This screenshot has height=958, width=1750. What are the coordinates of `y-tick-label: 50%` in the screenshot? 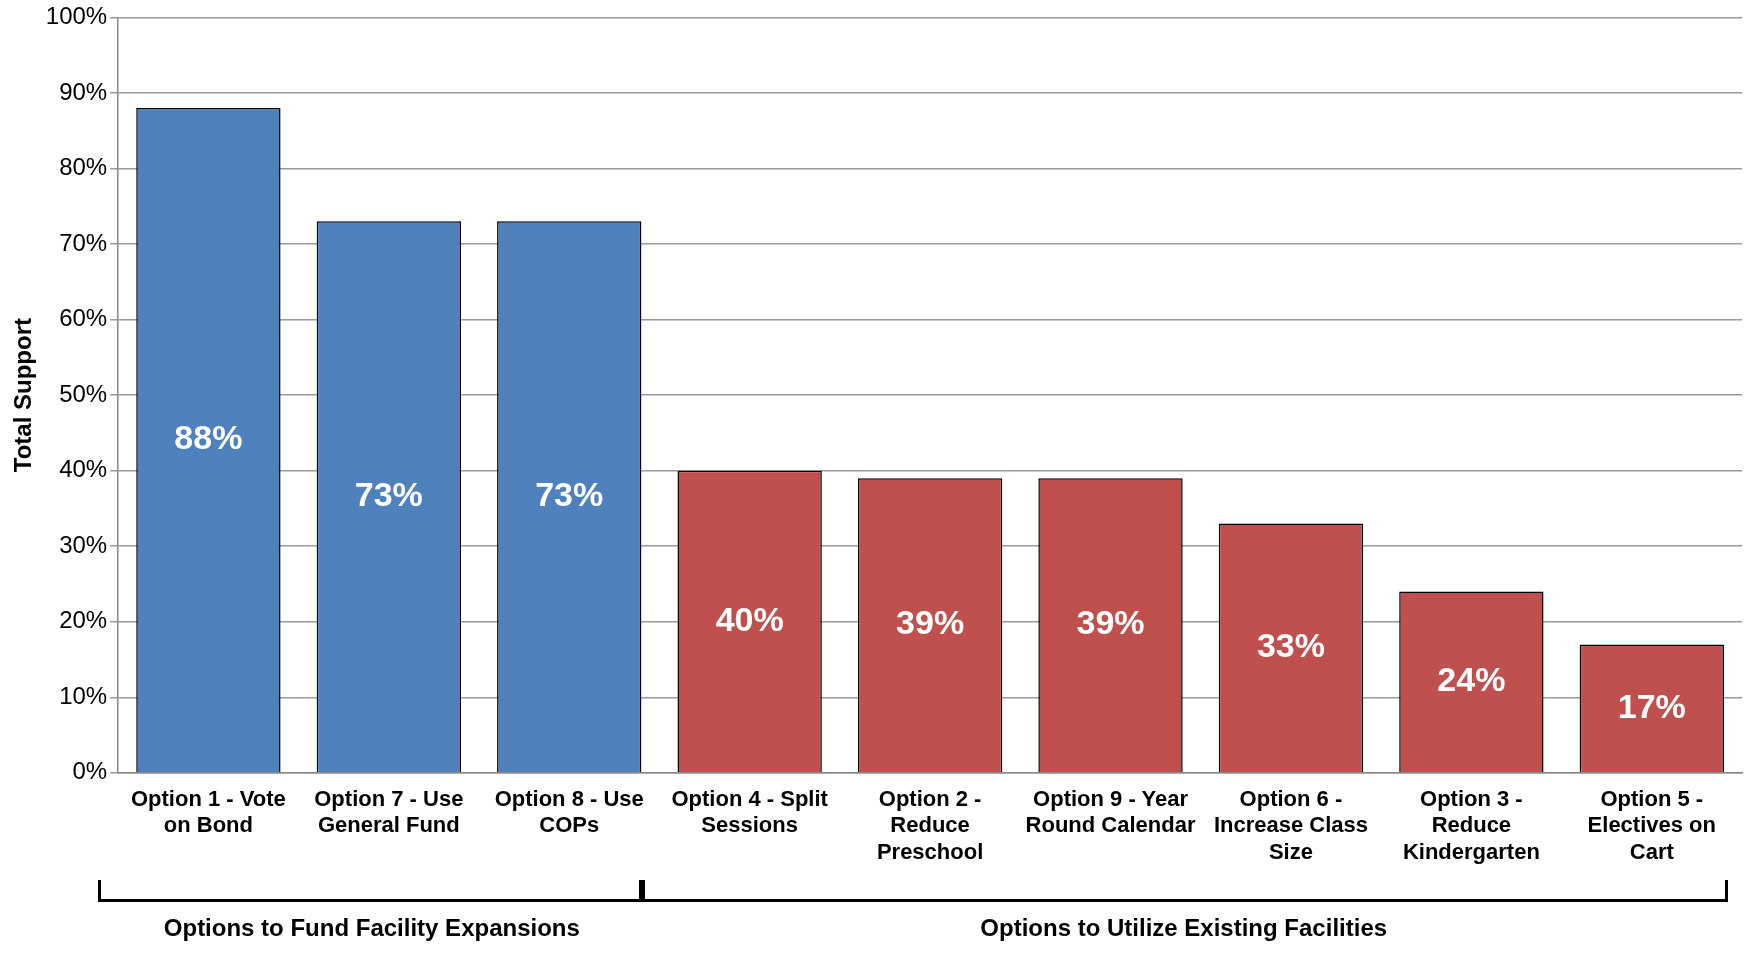 It's located at (83, 393).